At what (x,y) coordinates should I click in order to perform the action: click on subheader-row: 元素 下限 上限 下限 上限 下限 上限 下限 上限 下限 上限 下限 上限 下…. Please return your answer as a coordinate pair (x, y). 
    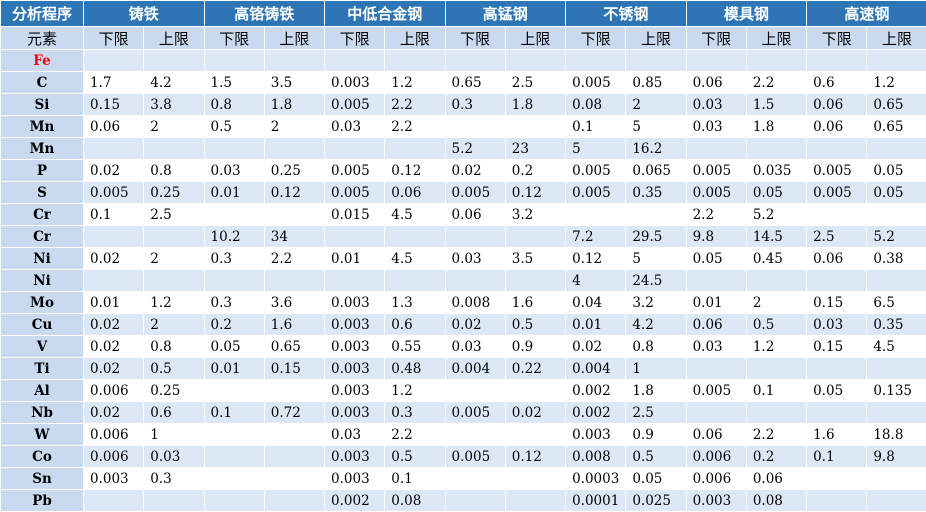
    Looking at the image, I should click on (463, 38).